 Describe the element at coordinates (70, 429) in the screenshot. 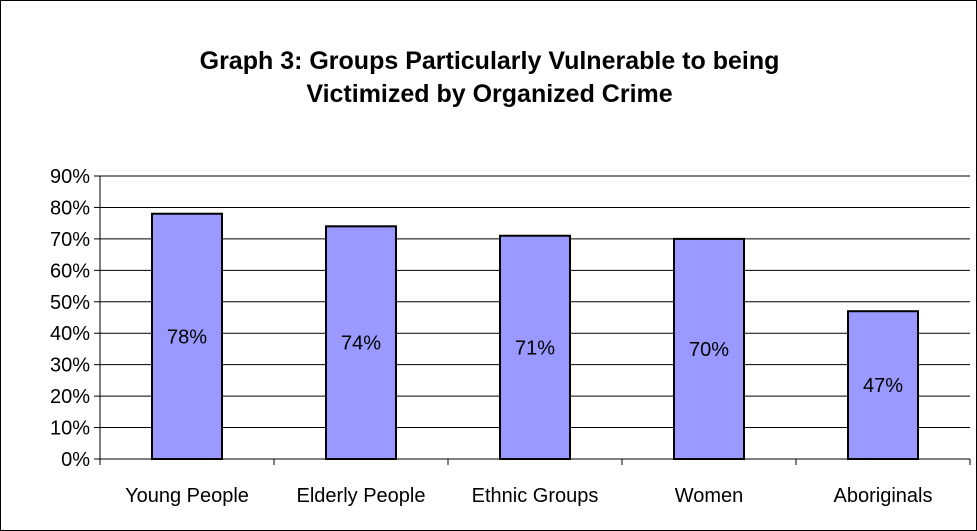

I see `y-tick-label: 10%` at that location.